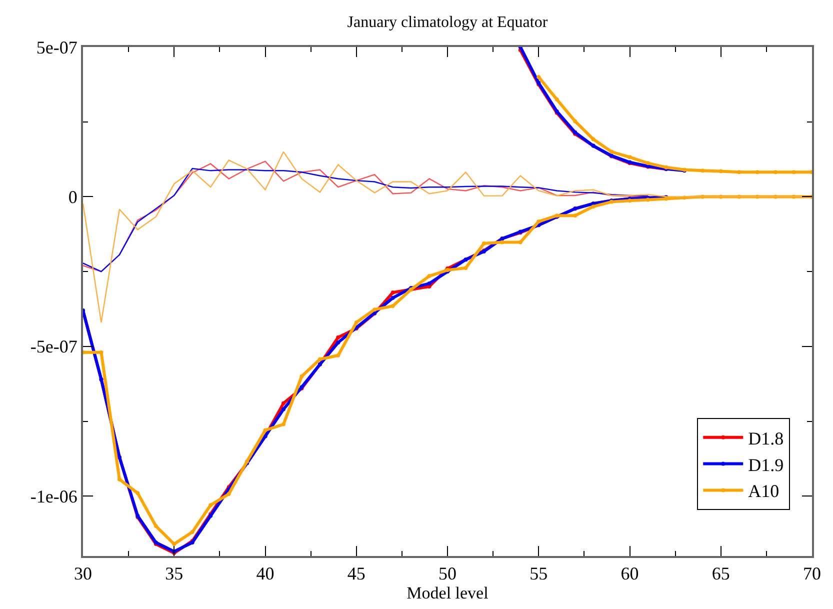  Describe the element at coordinates (764, 491) in the screenshot. I see `legend-label: A10` at that location.